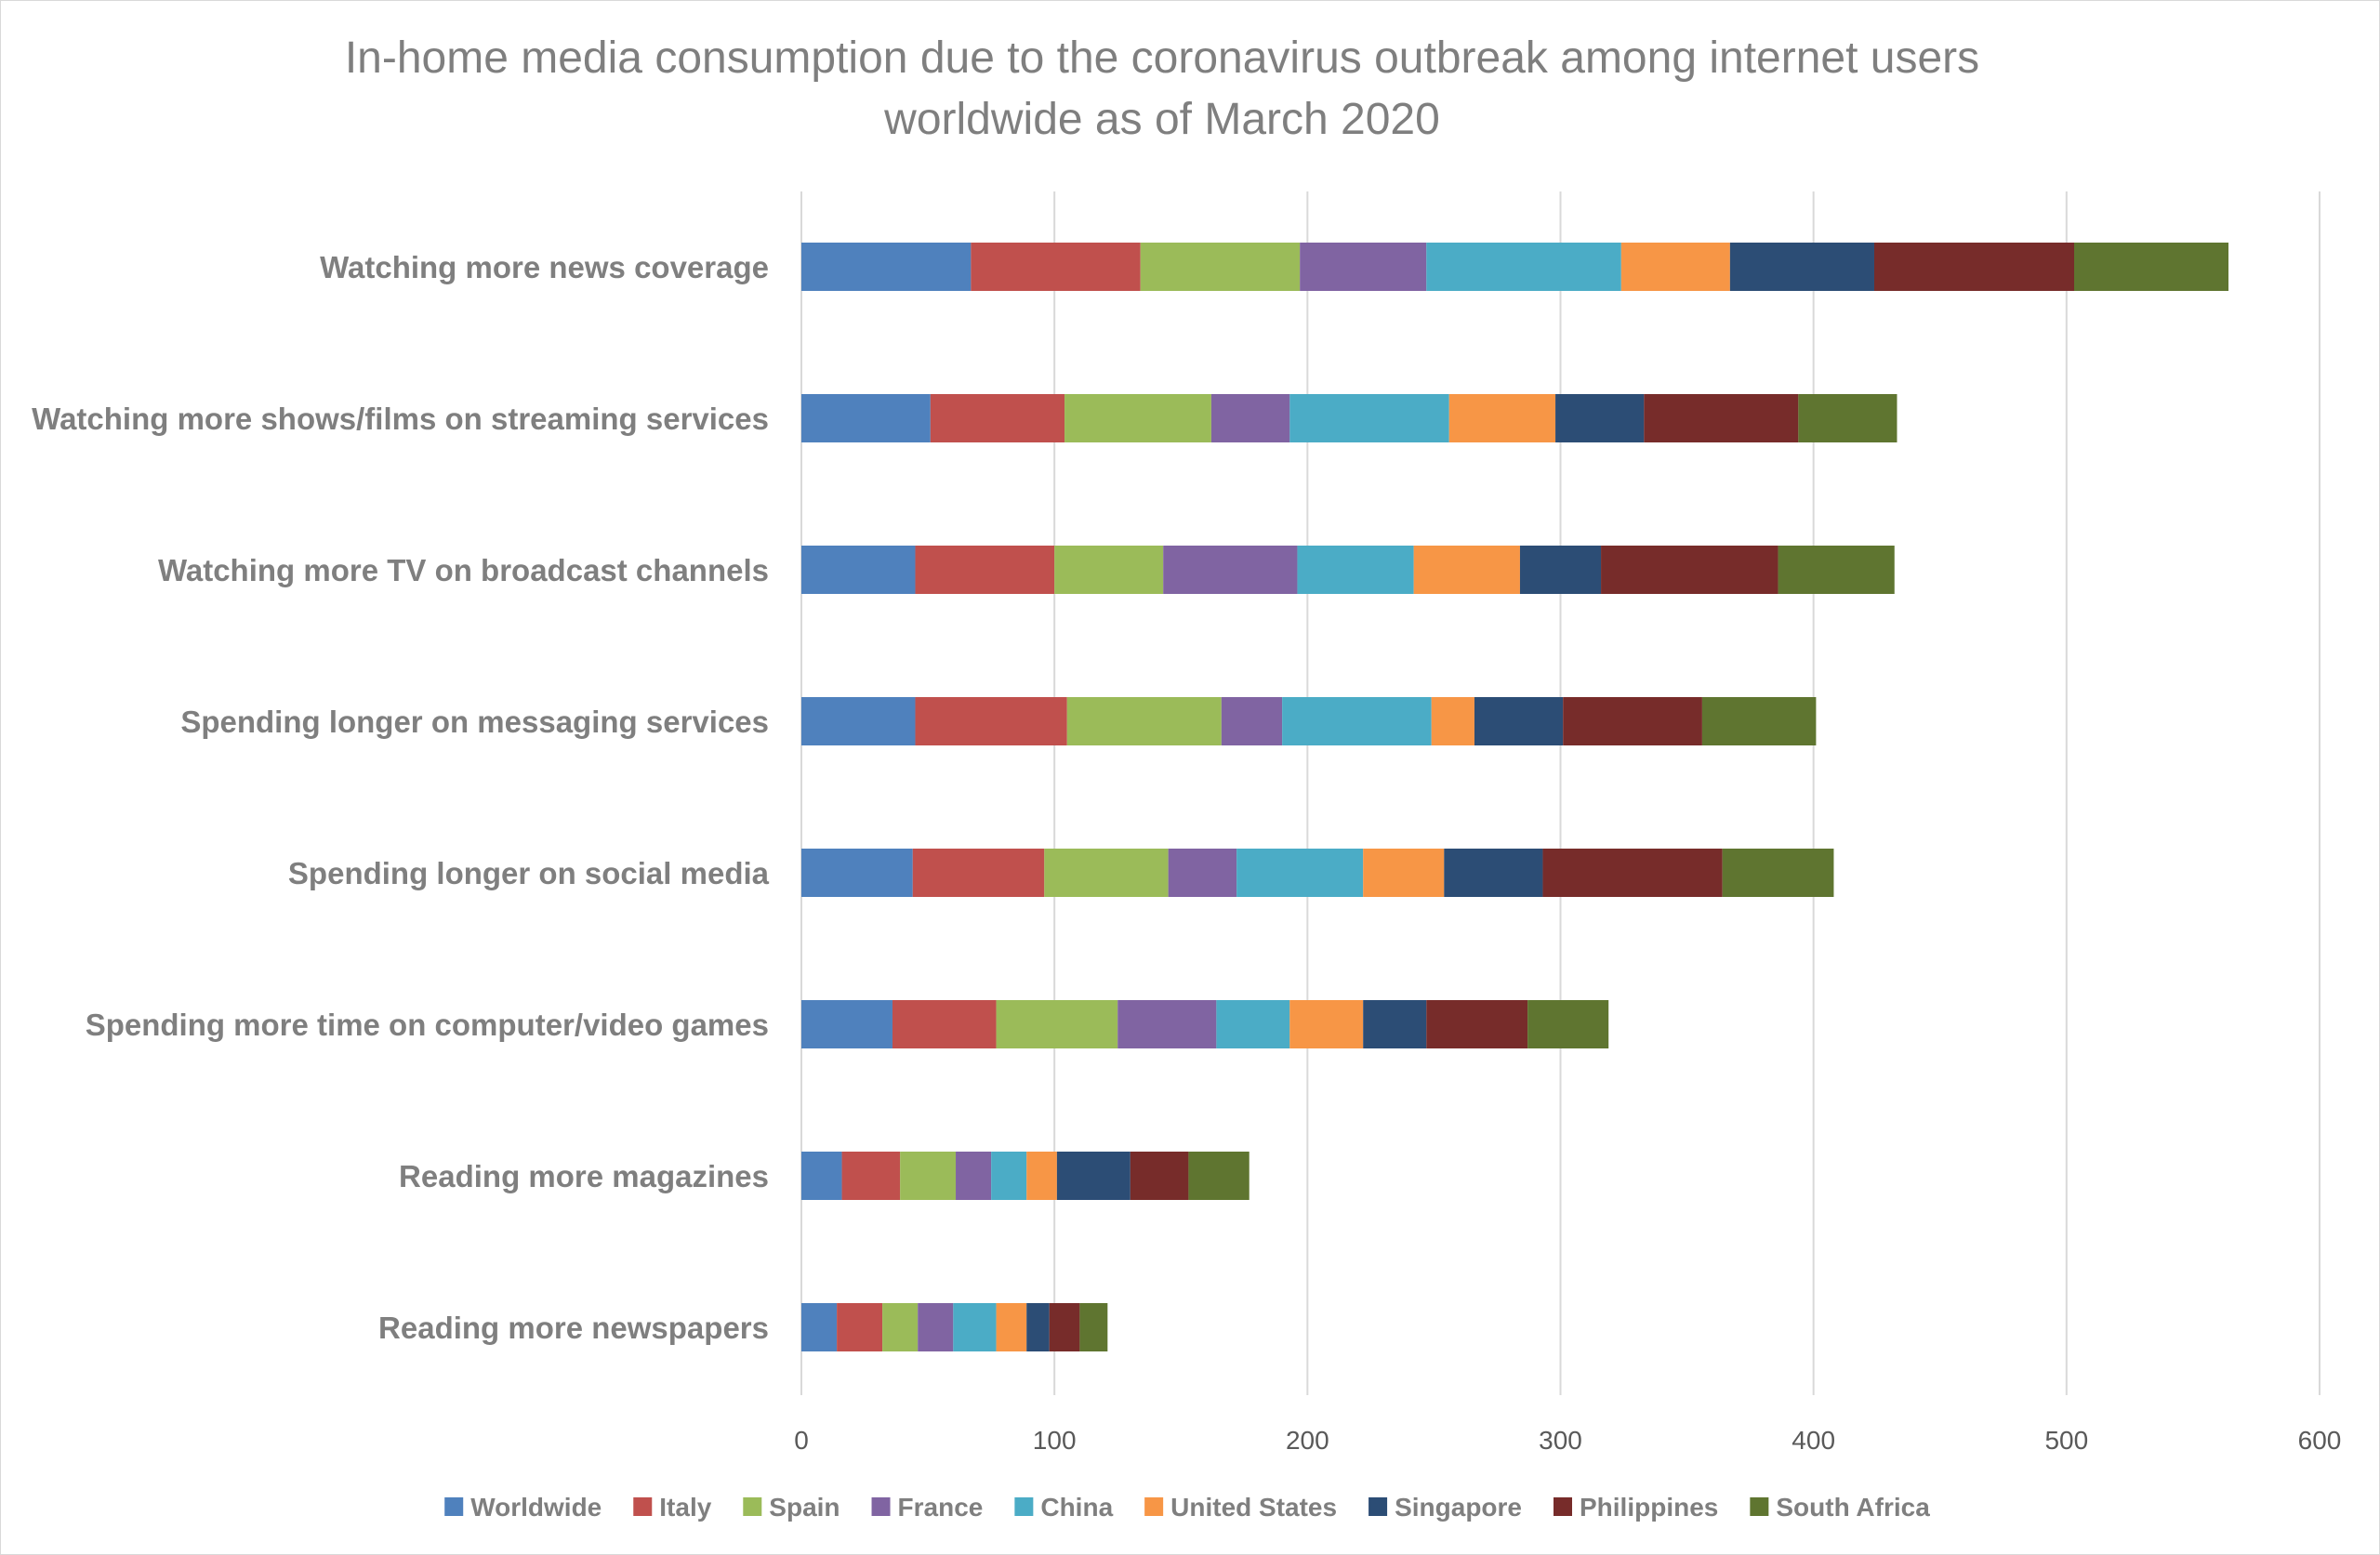 This screenshot has height=1555, width=2380. I want to click on legend-label: Singapore, so click(1458, 1507).